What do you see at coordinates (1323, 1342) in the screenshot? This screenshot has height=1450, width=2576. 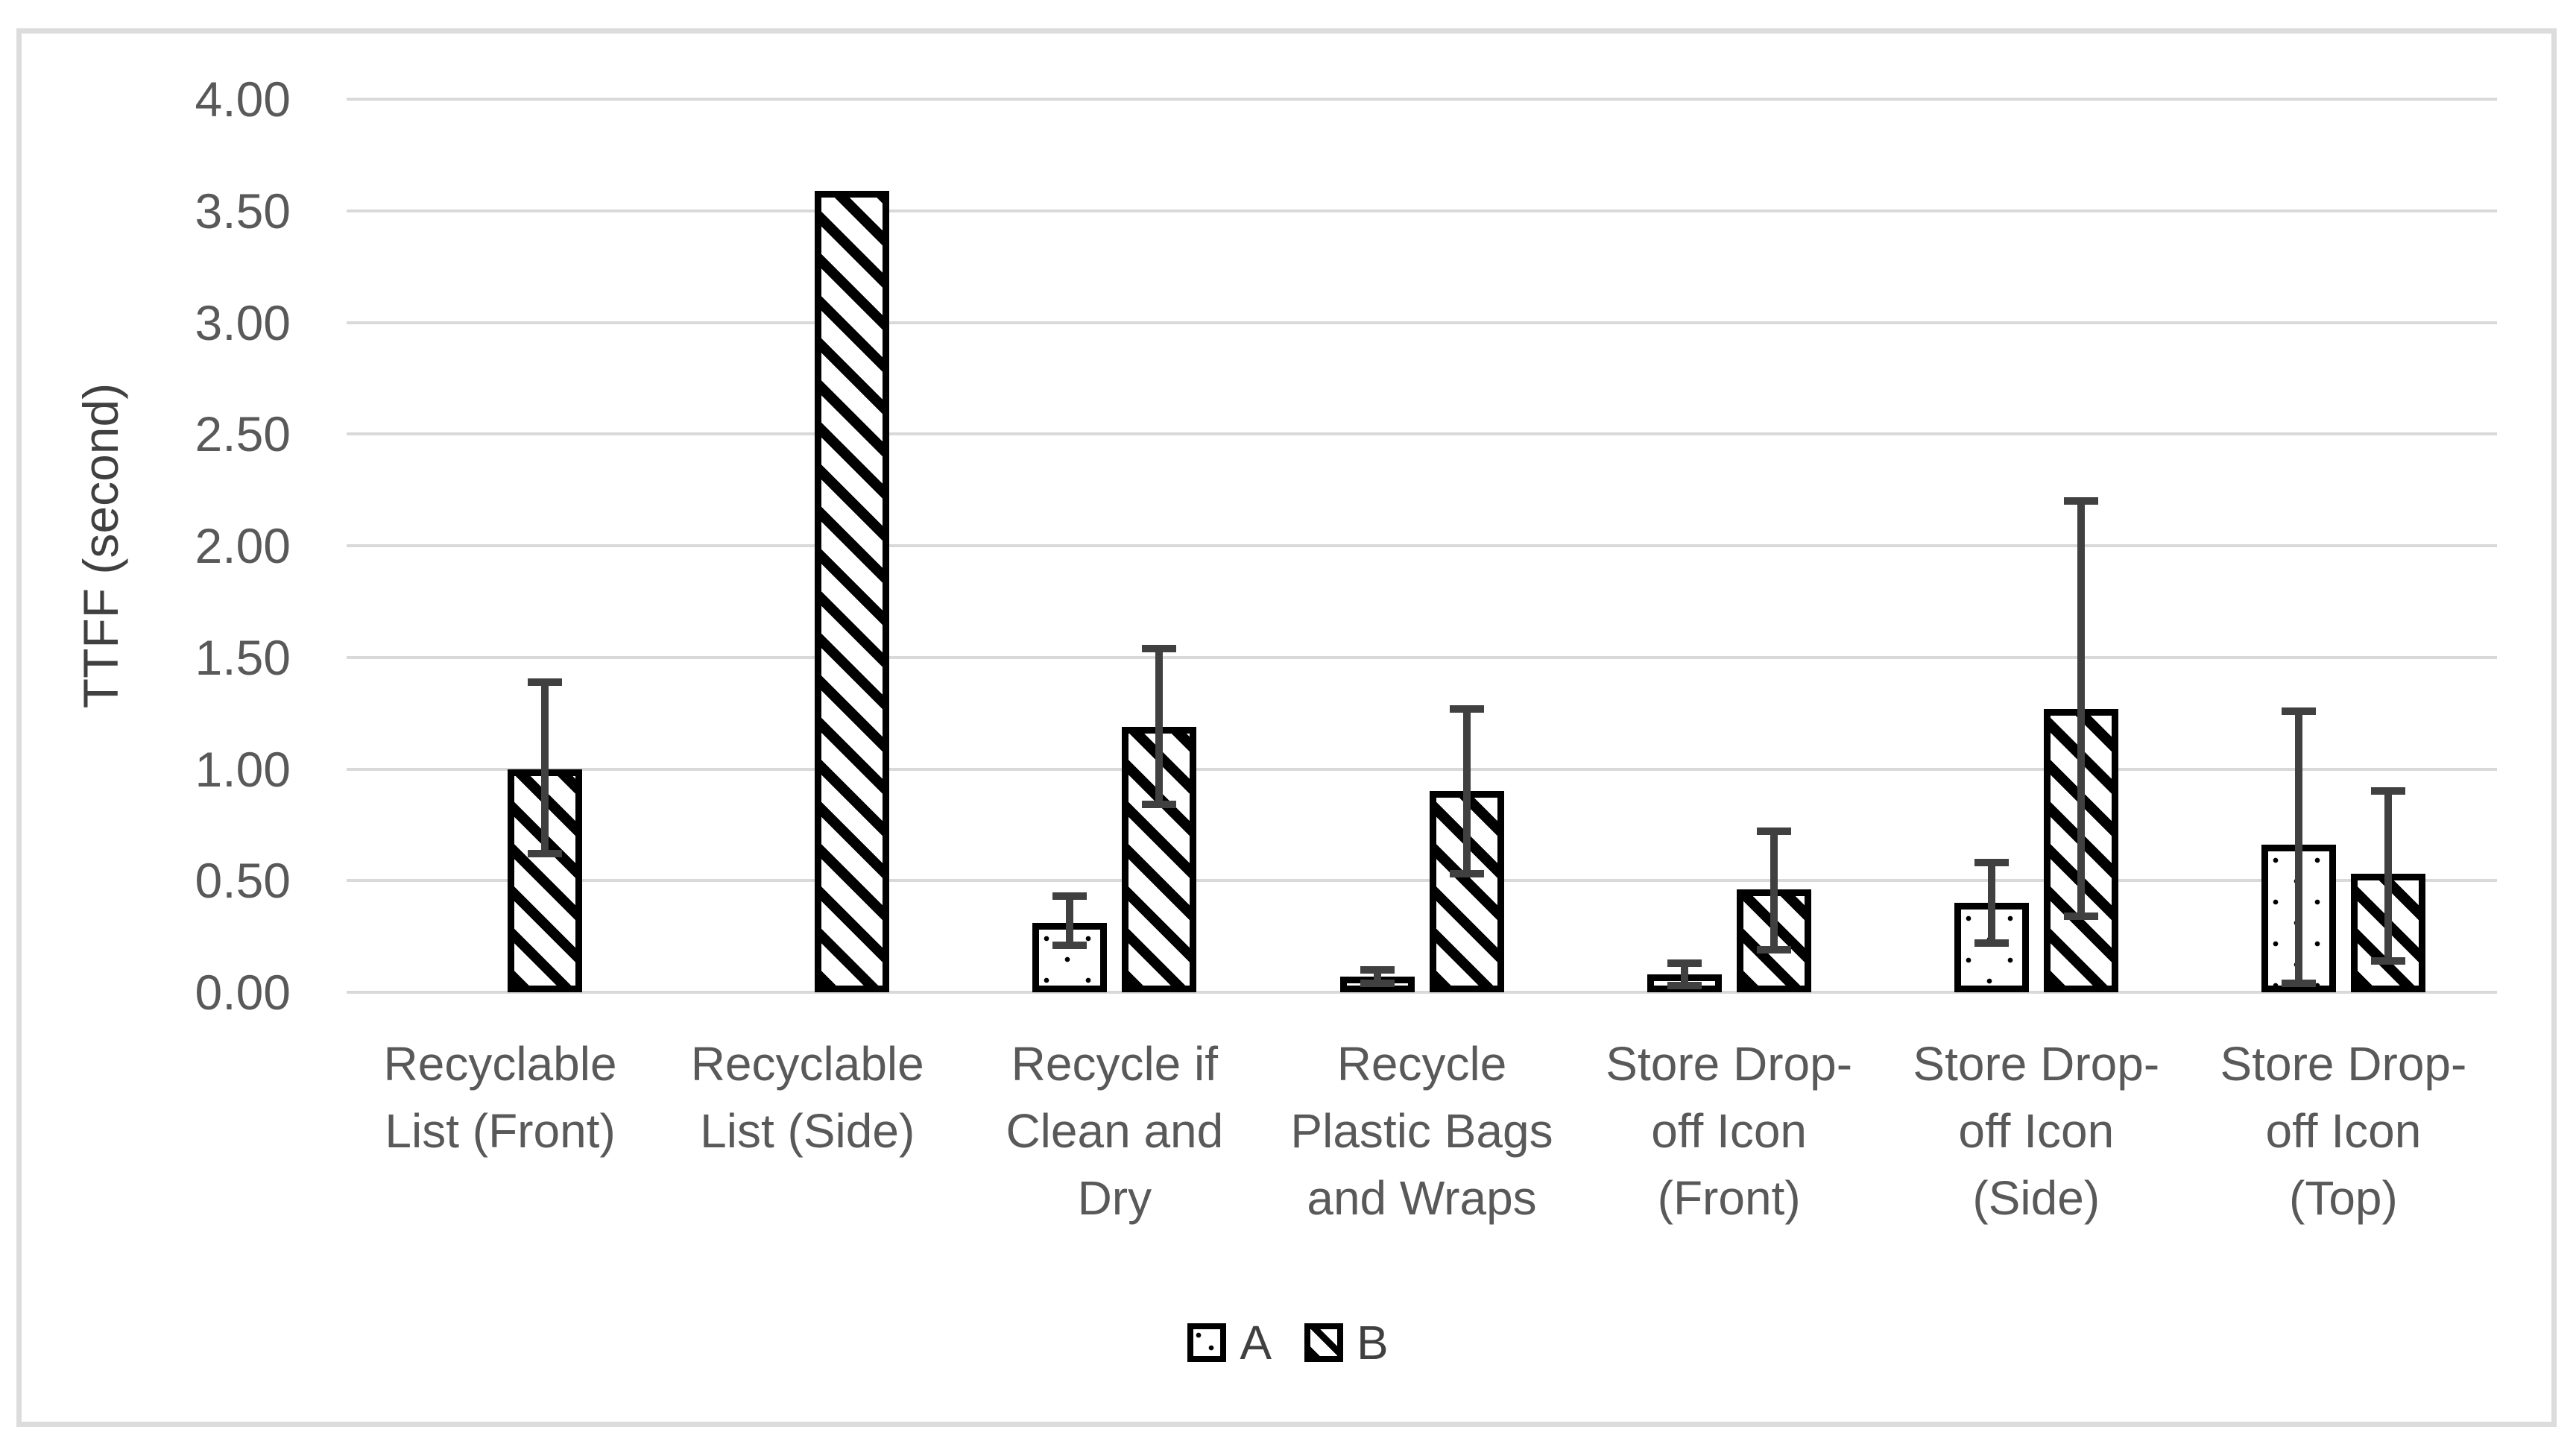 I see `legend-key-B-pattern-icon` at bounding box center [1323, 1342].